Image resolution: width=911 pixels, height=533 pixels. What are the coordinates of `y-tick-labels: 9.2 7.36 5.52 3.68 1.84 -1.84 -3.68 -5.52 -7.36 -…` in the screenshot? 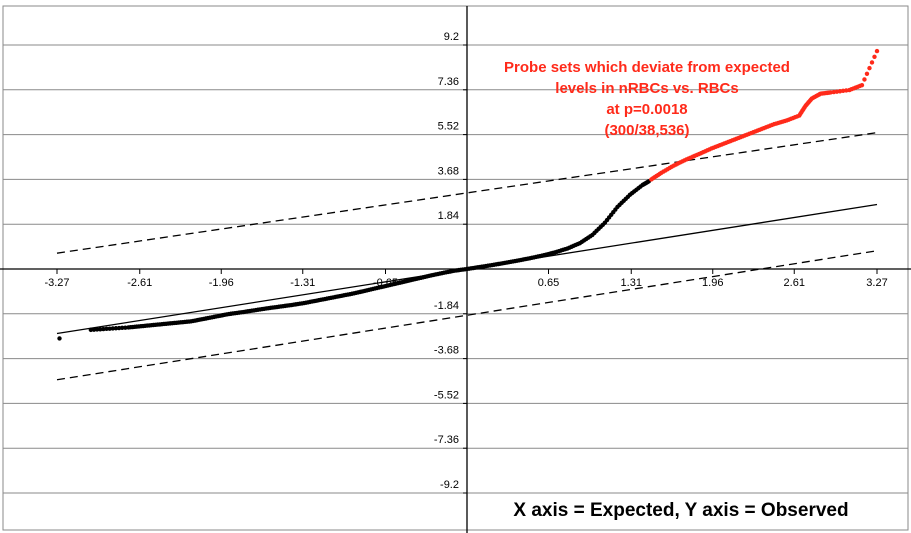 It's located at (446, 261).